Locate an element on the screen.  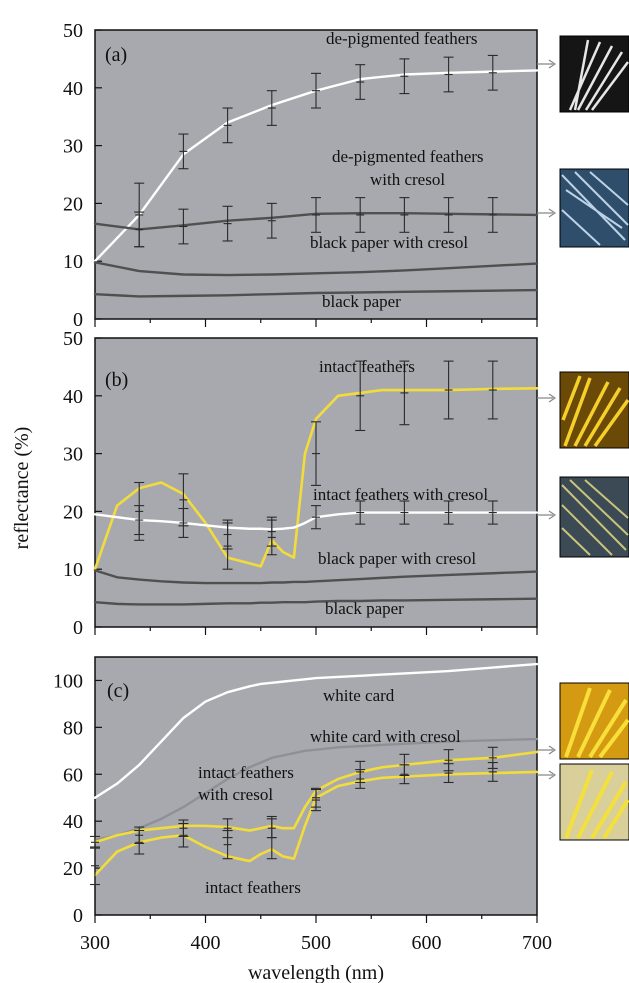
panel-b-ytick-label: 10 is located at coordinates (73, 570).